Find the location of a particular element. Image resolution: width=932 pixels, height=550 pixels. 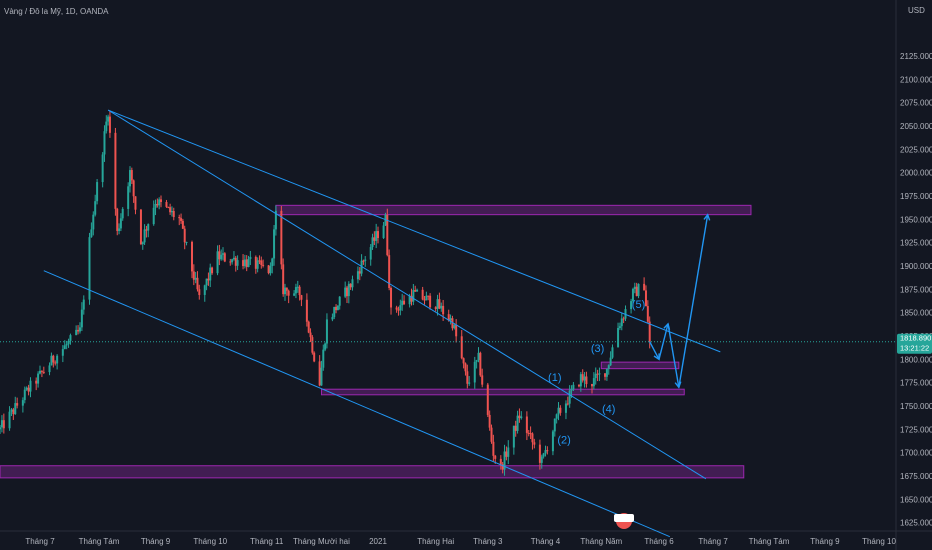

price-tick-label: 2050.000 is located at coordinates (916, 126).